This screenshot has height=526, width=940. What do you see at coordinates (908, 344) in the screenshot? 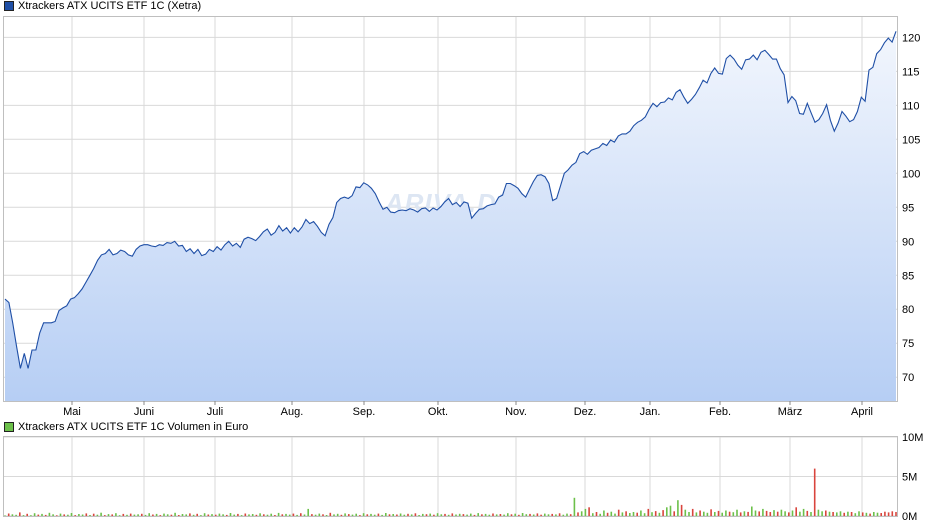
I see `price-y-tick-label: 75` at bounding box center [908, 344].